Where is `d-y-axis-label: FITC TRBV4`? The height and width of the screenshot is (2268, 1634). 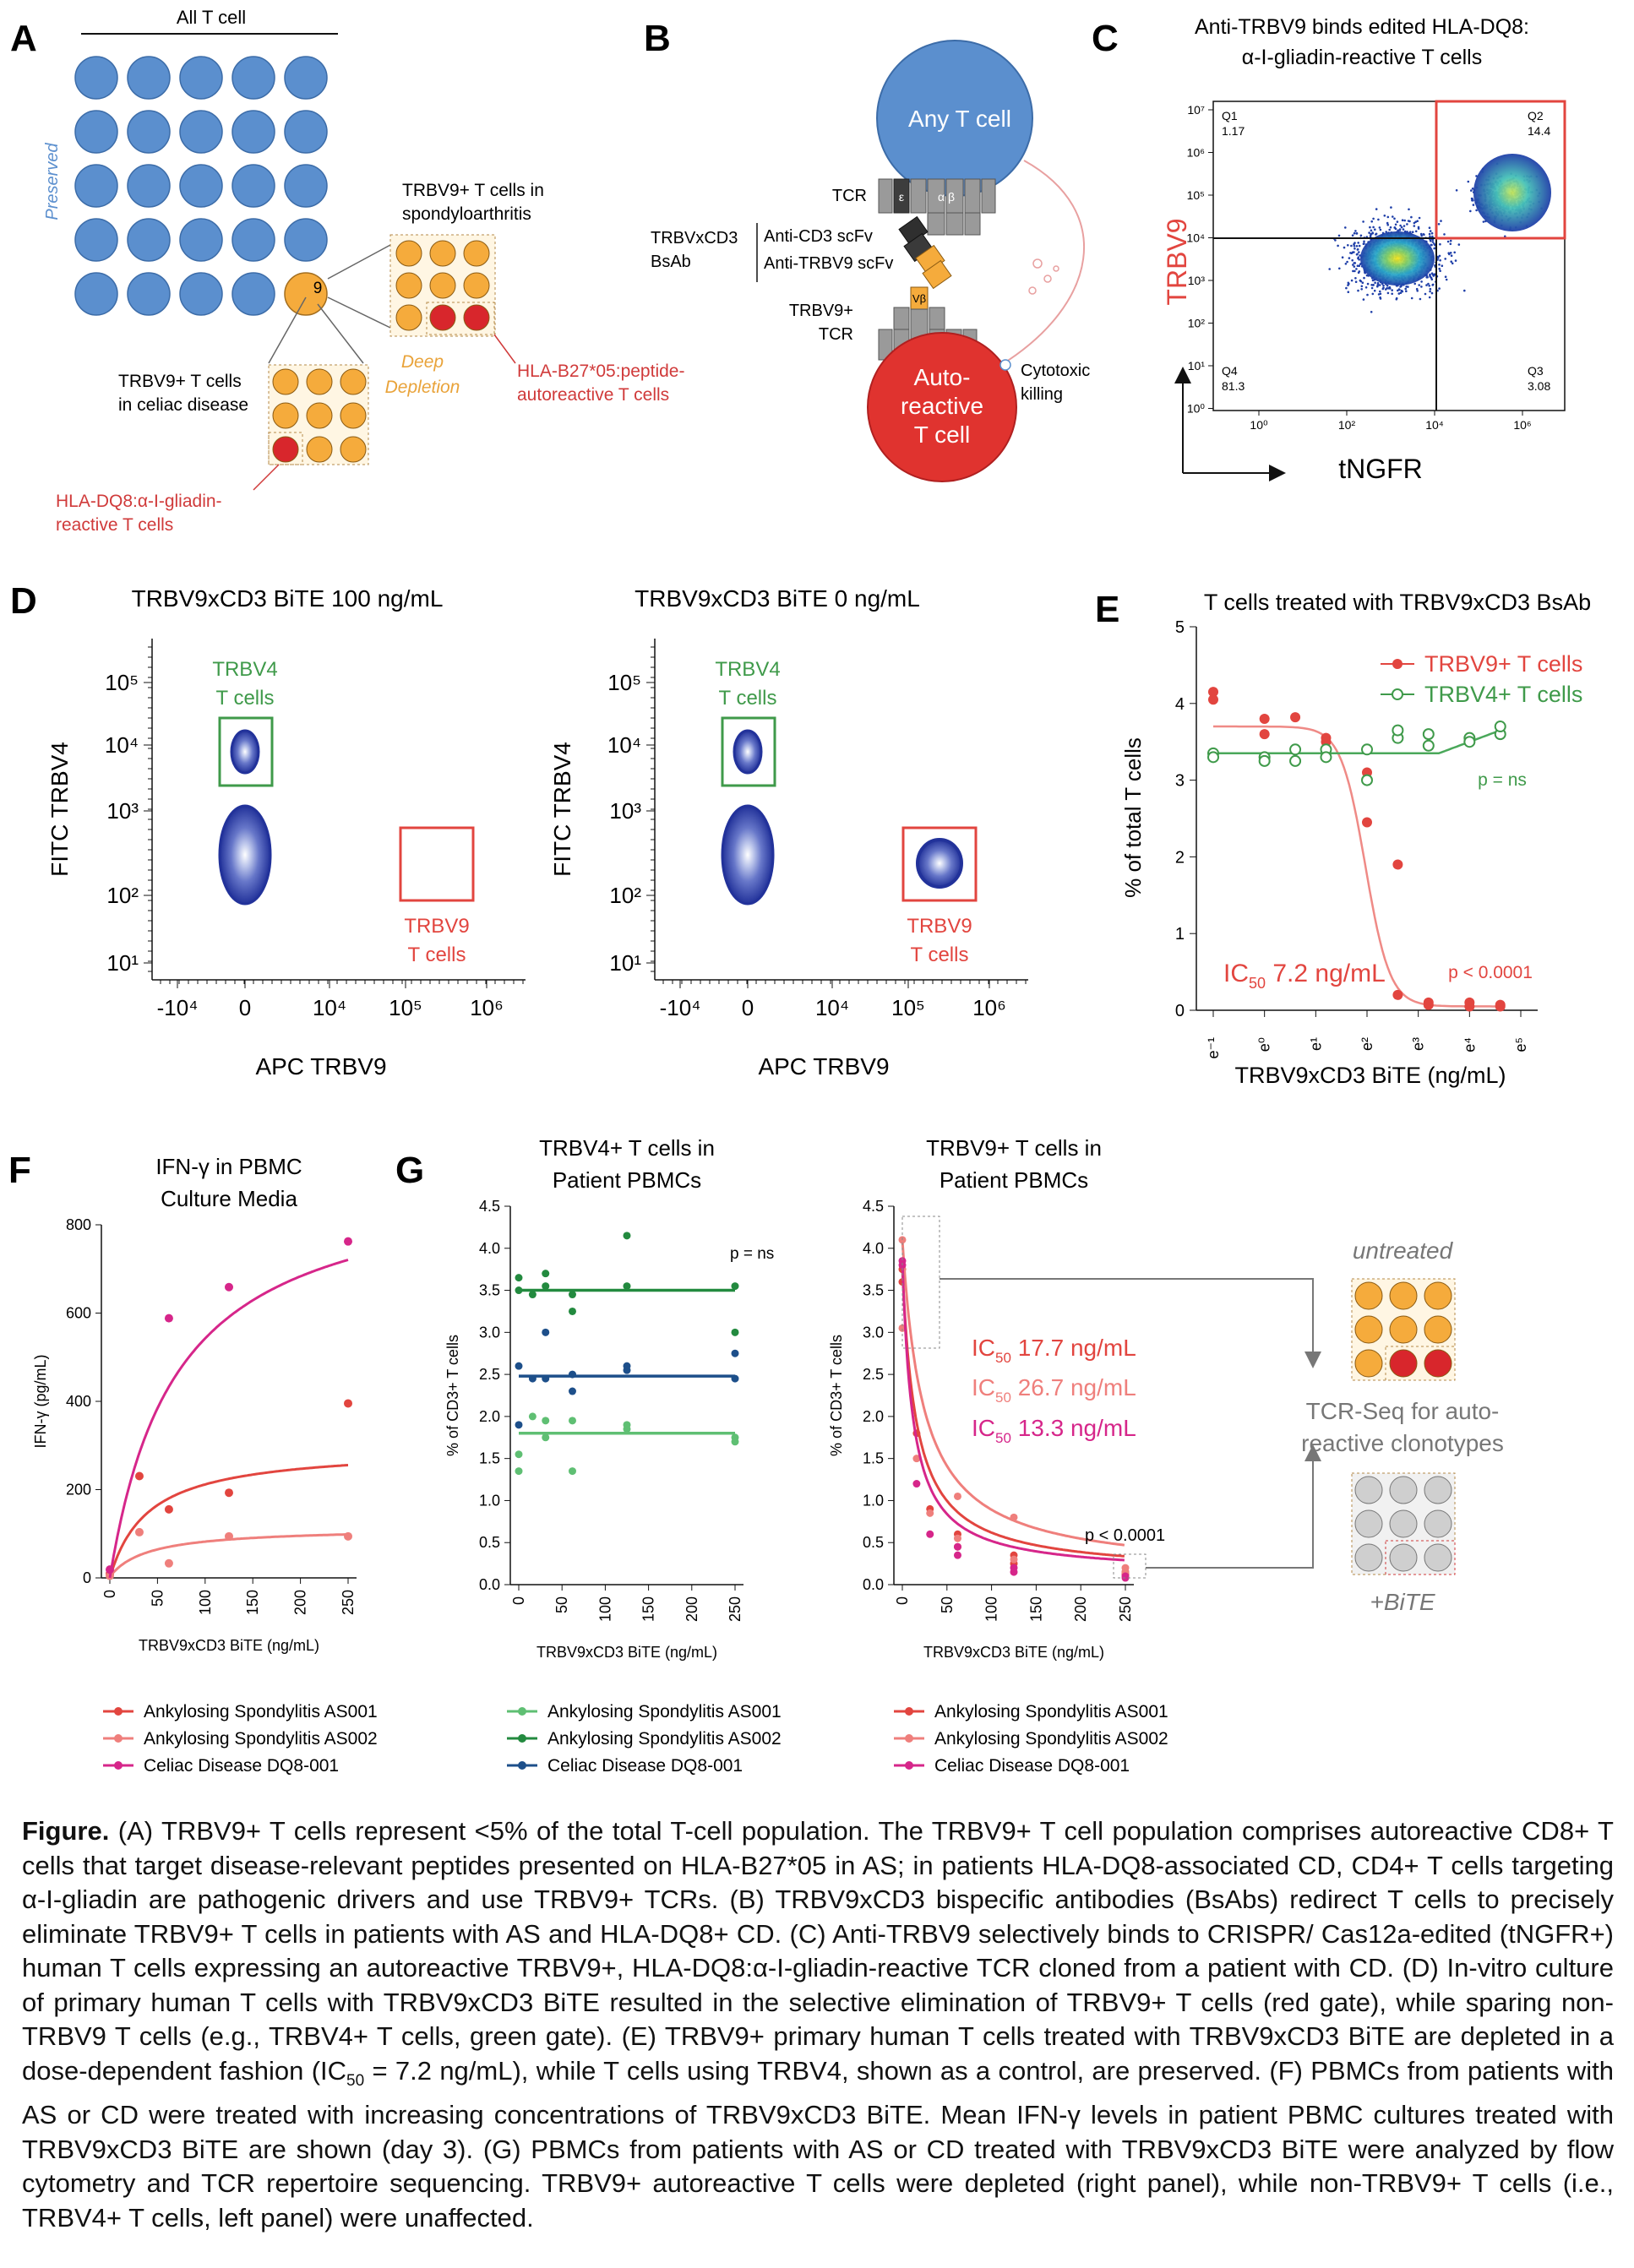 d-y-axis-label: FITC TRBV4 is located at coordinates (60, 810).